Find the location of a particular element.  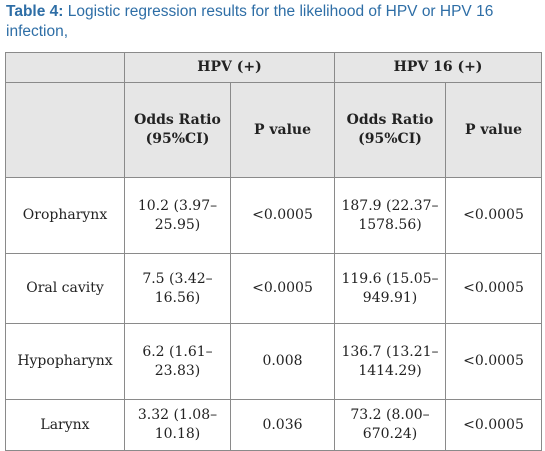

group-header-row: HPV (+) HPV 16 (+) is located at coordinates (274, 67).